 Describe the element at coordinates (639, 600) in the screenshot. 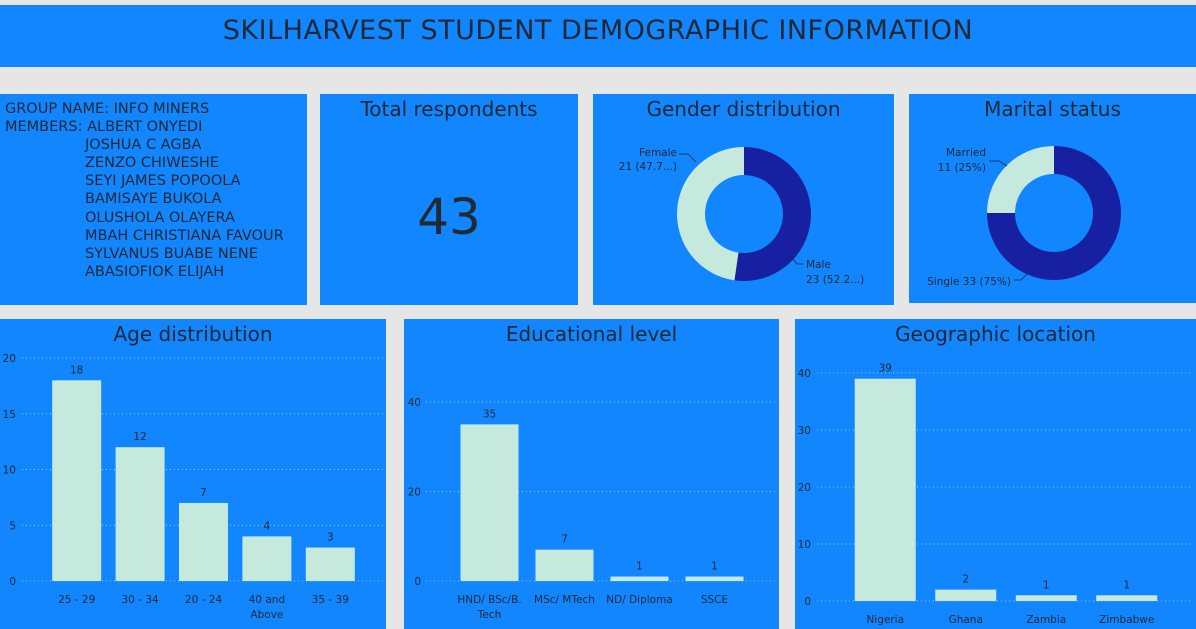

I see `x-tick-label: ND/ Diploma` at that location.